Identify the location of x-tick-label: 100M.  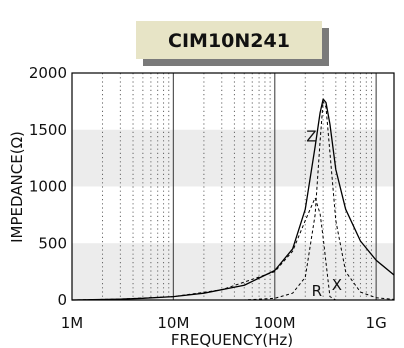
(275, 323).